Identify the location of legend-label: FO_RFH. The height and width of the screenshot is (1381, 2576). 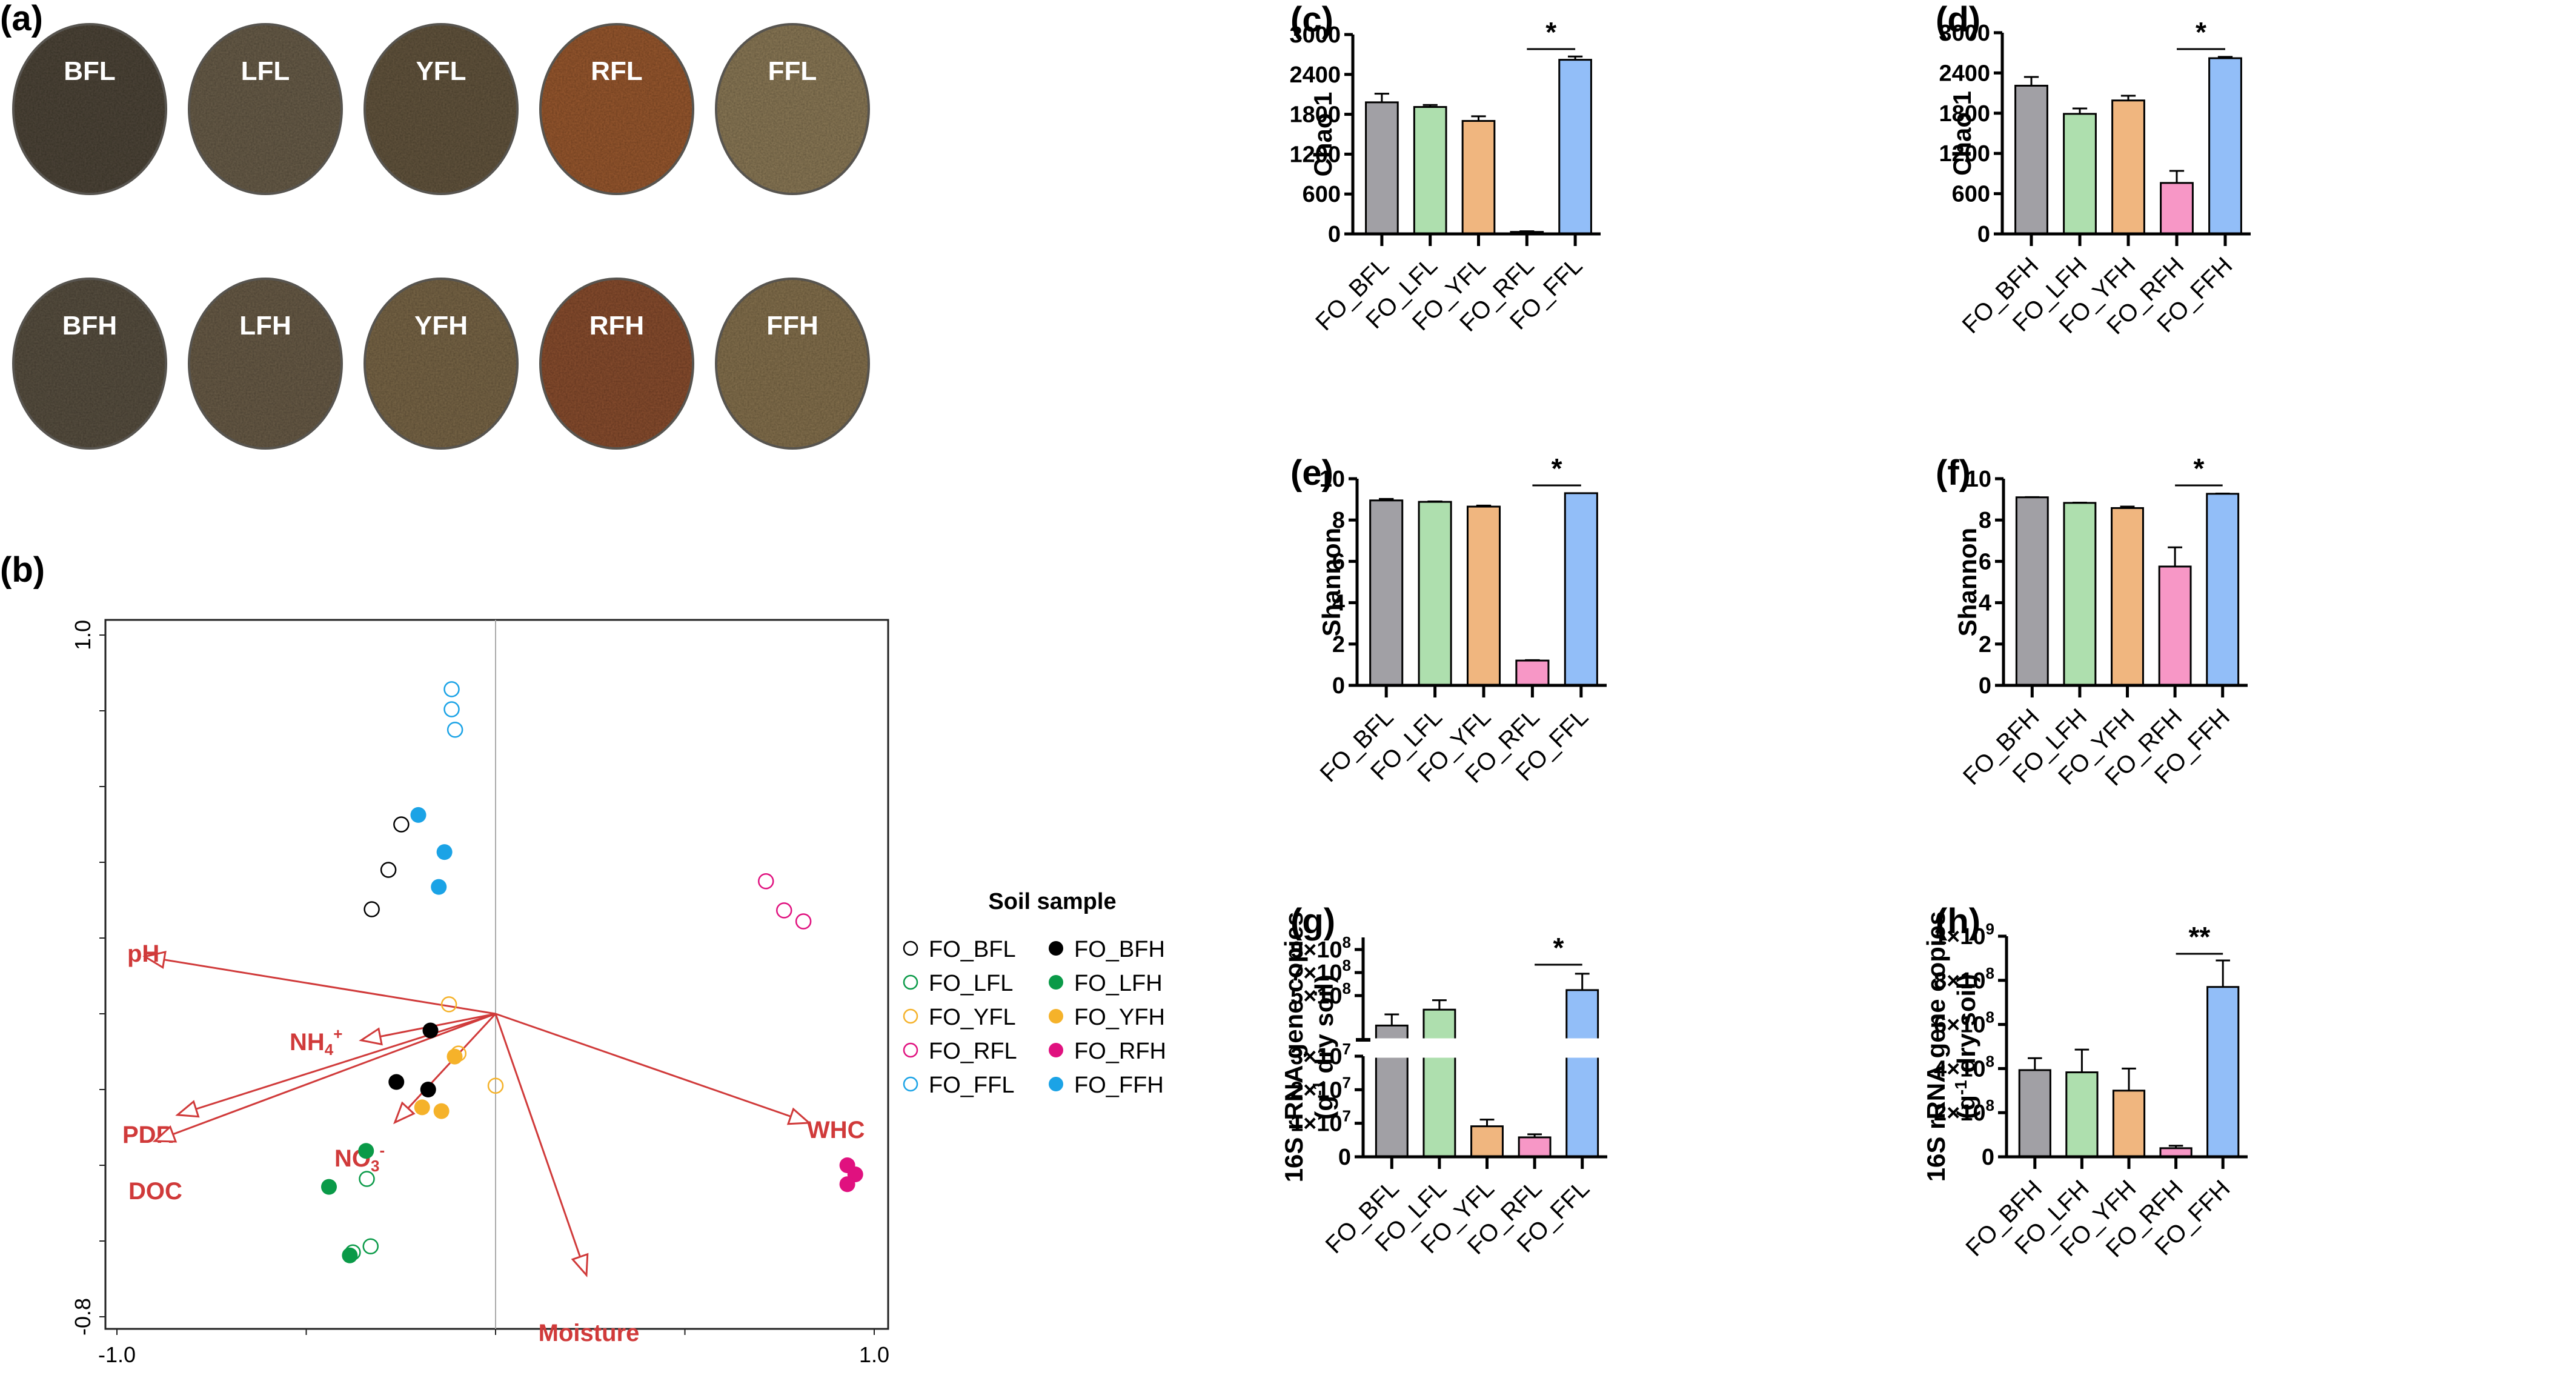
(1120, 1051).